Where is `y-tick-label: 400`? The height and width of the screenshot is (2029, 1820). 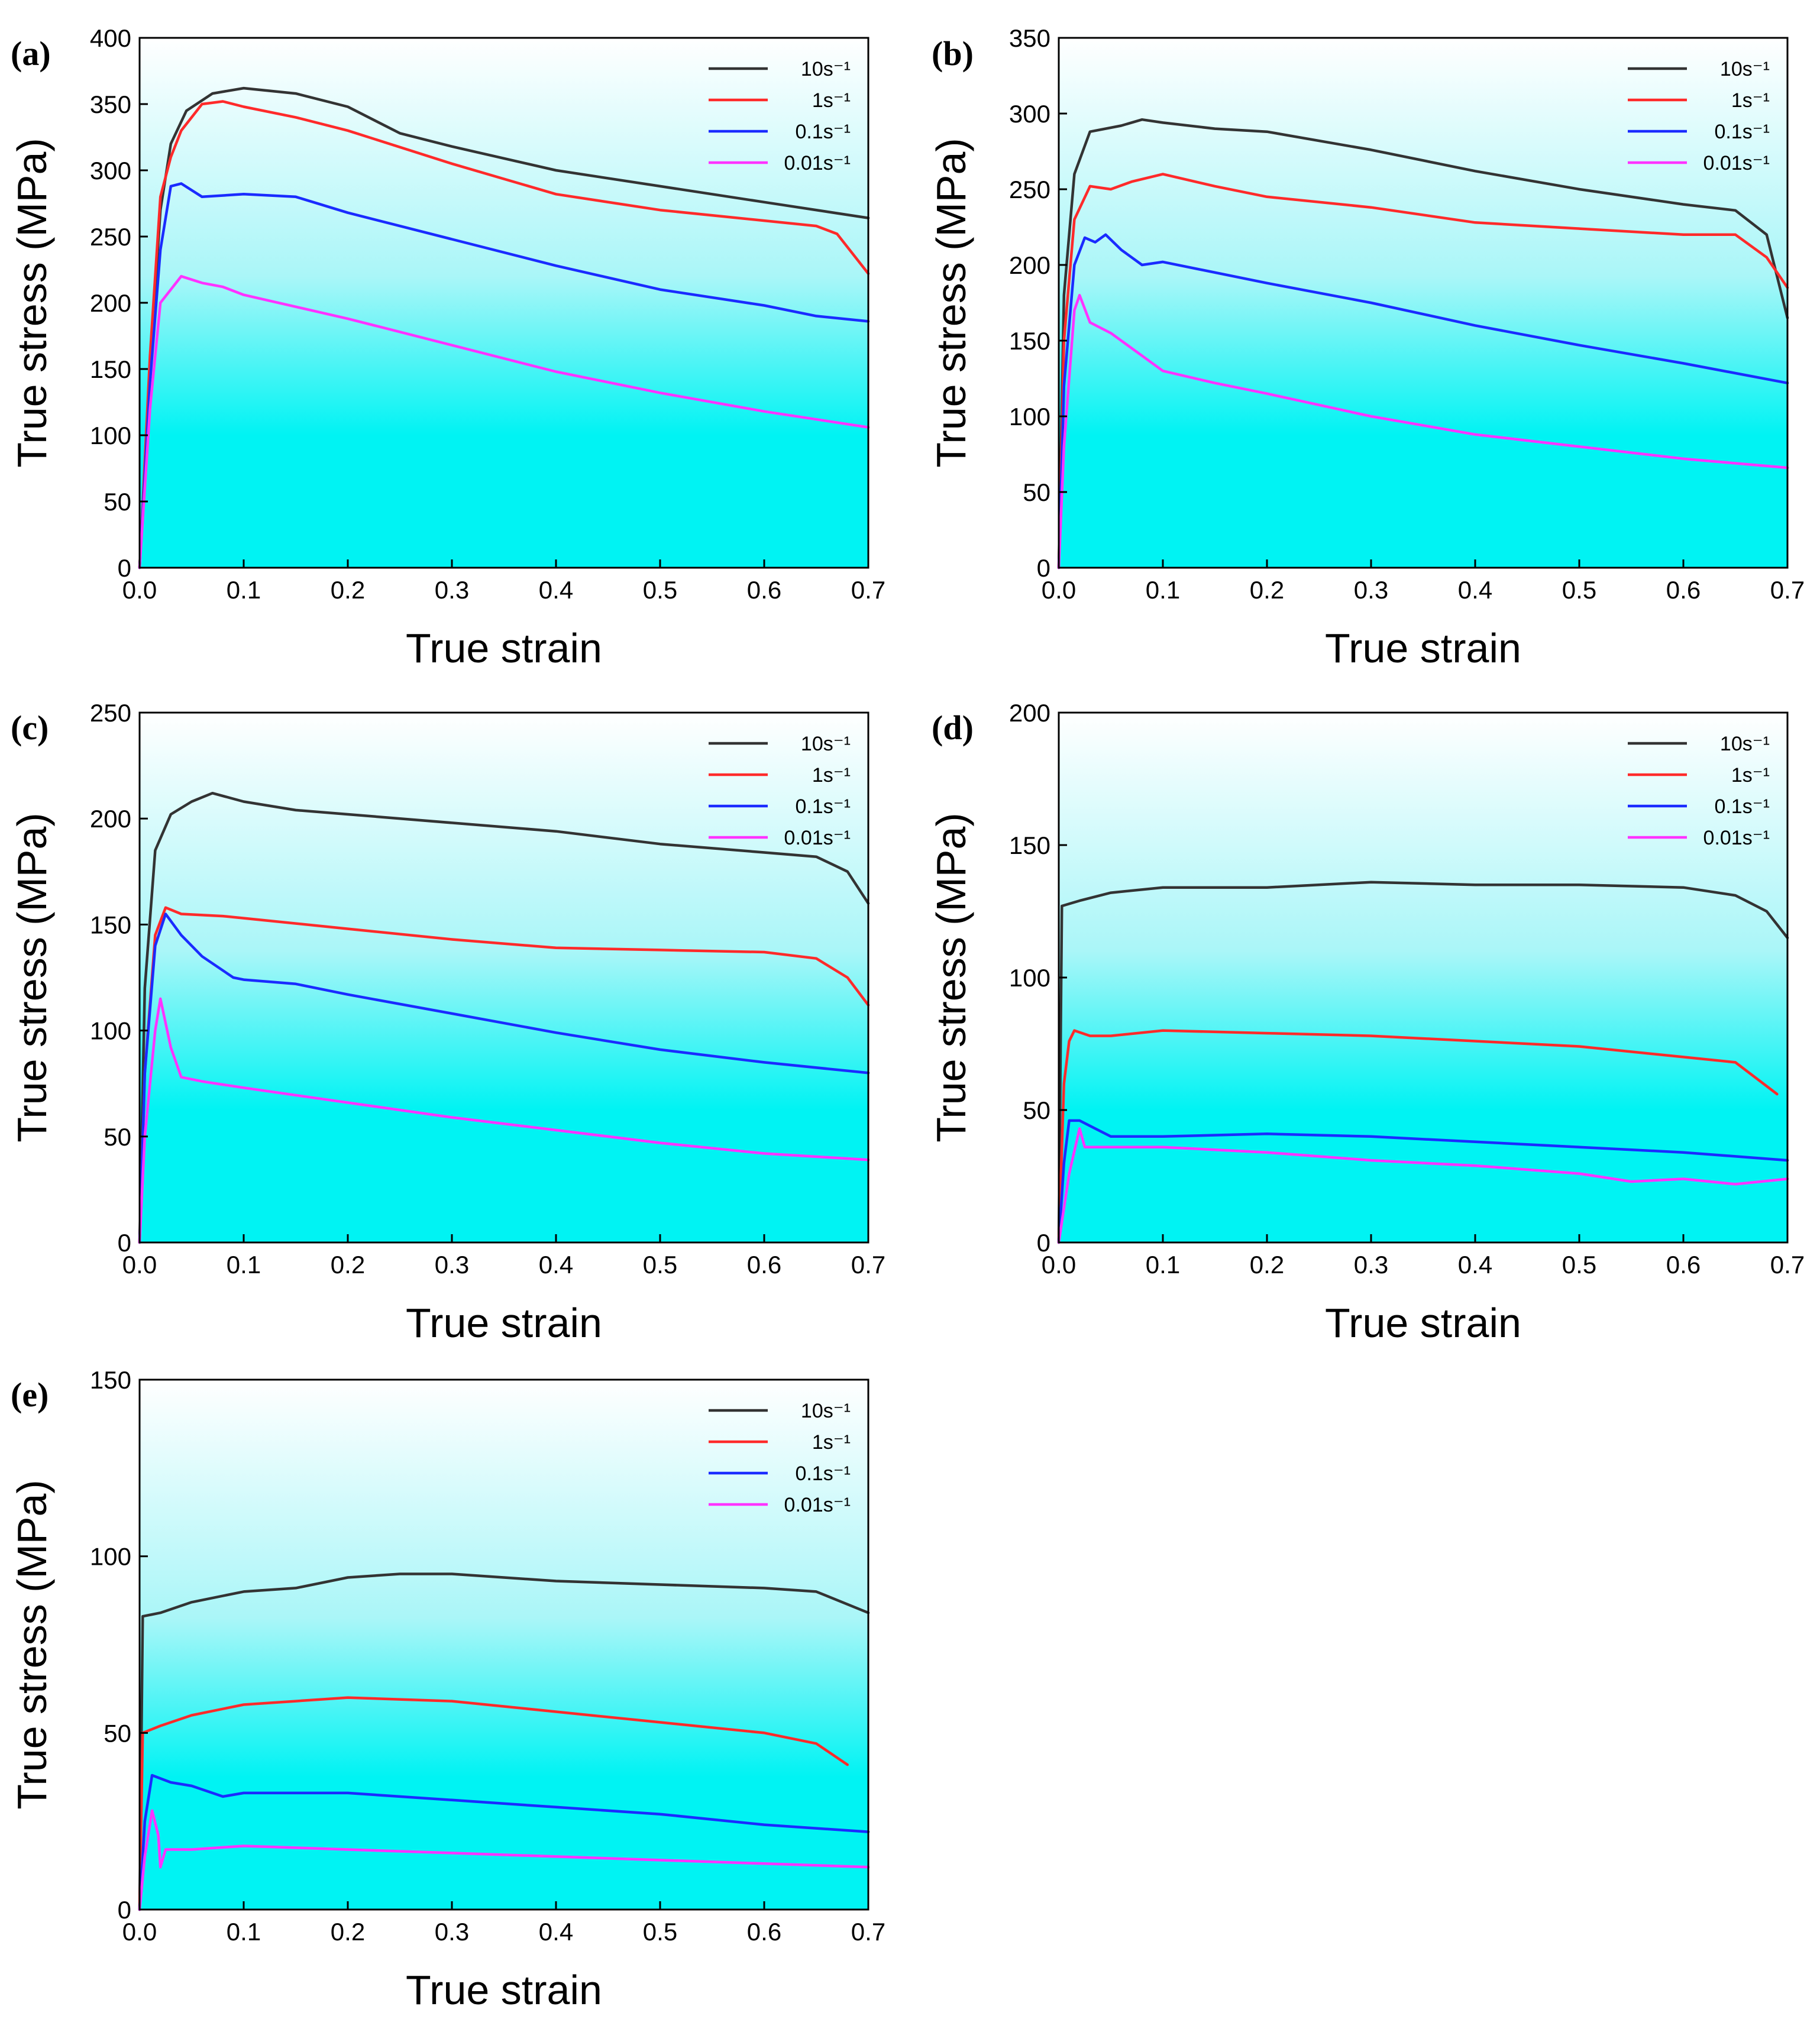
y-tick-label: 400 is located at coordinates (110, 38).